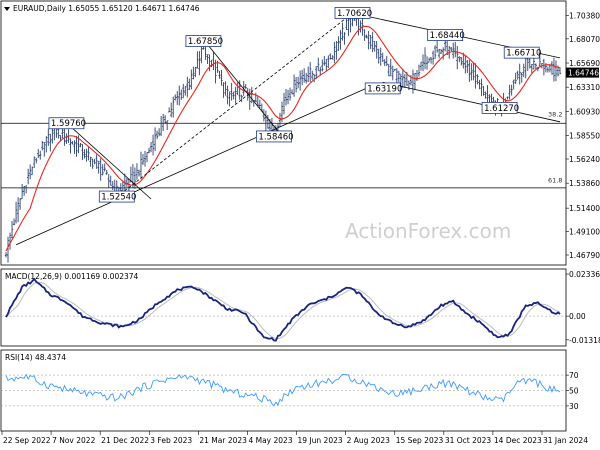 This screenshot has height=450, width=600. Describe the element at coordinates (584, 340) in the screenshot. I see `macd-tick-label: -0.013186` at that location.